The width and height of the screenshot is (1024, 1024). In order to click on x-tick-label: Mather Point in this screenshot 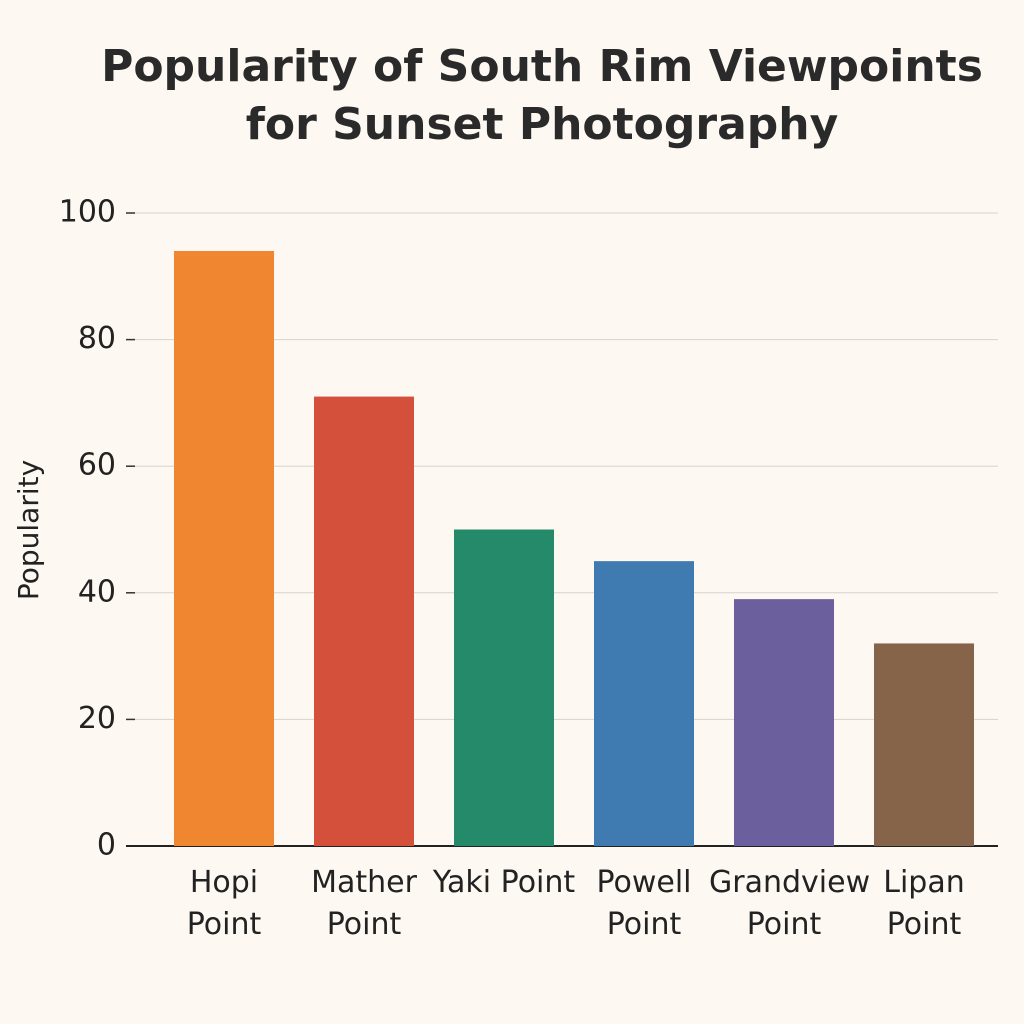, I will do `click(364, 903)`.